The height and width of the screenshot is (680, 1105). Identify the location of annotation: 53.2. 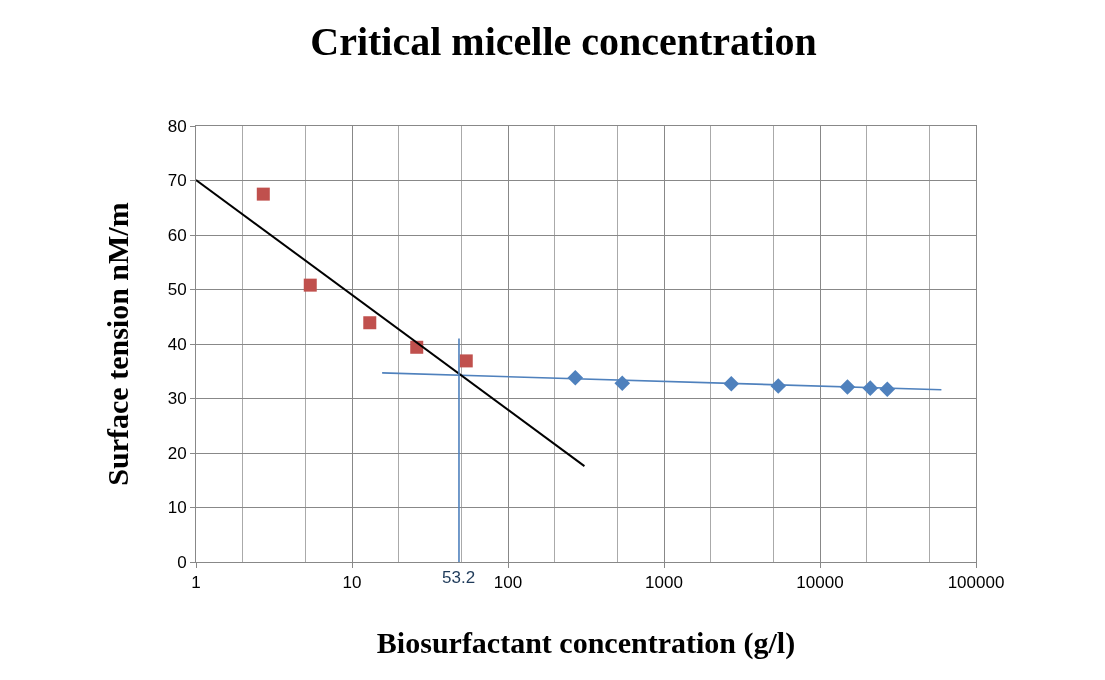
(459, 577).